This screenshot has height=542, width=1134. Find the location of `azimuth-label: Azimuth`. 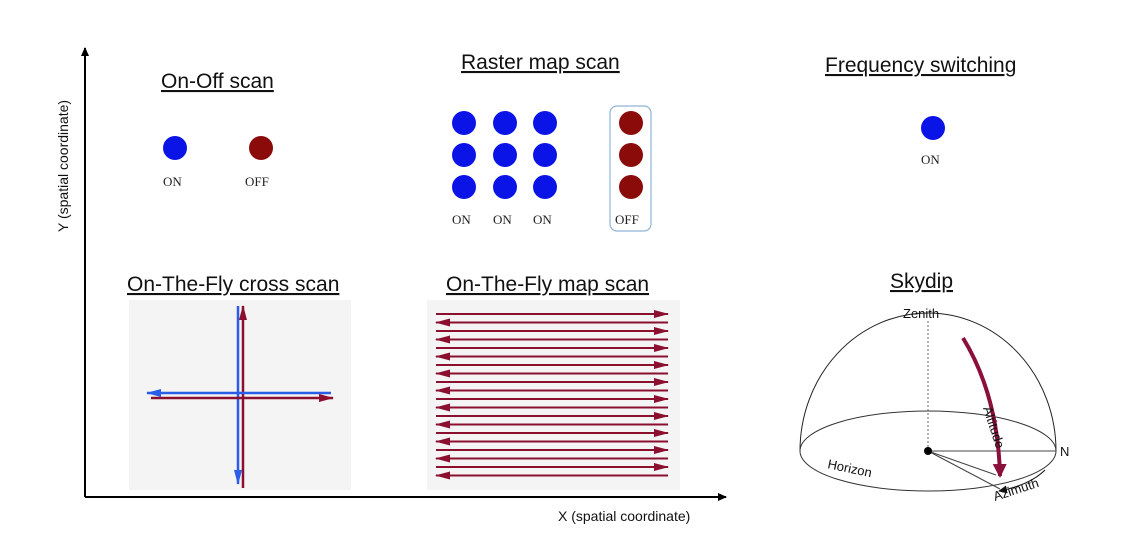

azimuth-label: Azimuth is located at coordinates (1015, 489).